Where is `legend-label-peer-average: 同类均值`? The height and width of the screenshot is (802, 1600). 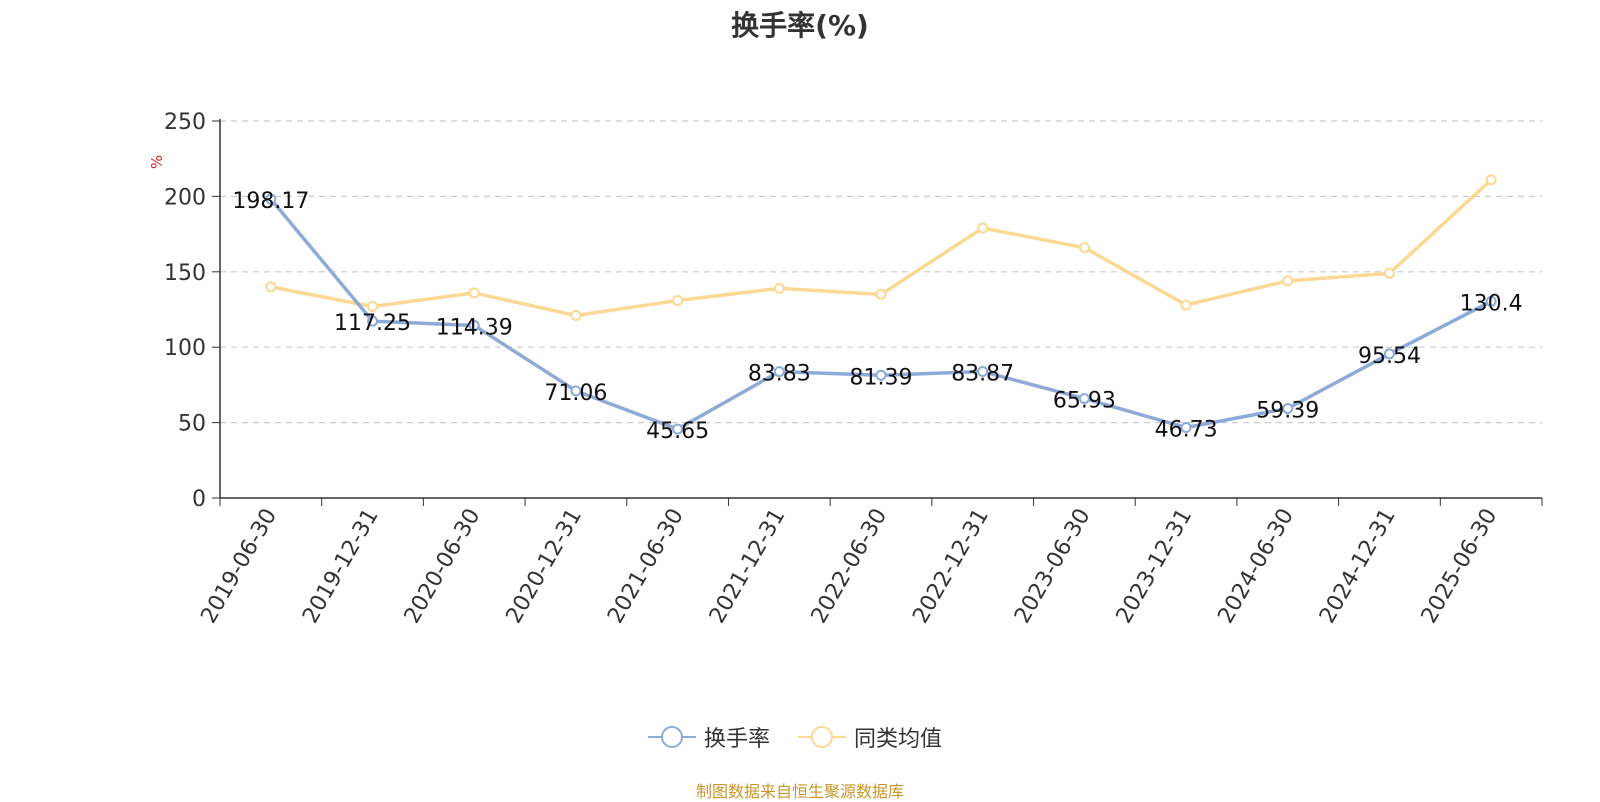 legend-label-peer-average: 同类均值 is located at coordinates (898, 739).